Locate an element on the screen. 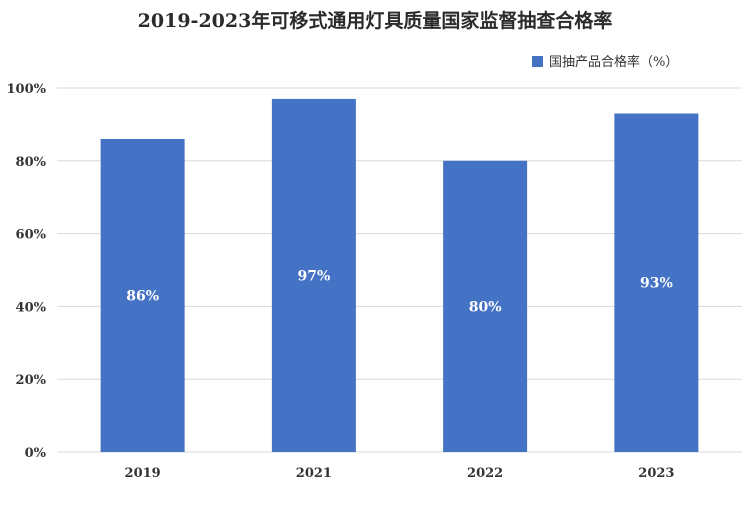 Image resolution: width=750 pixels, height=514 pixels. y-tick-label: 40% is located at coordinates (31, 307).